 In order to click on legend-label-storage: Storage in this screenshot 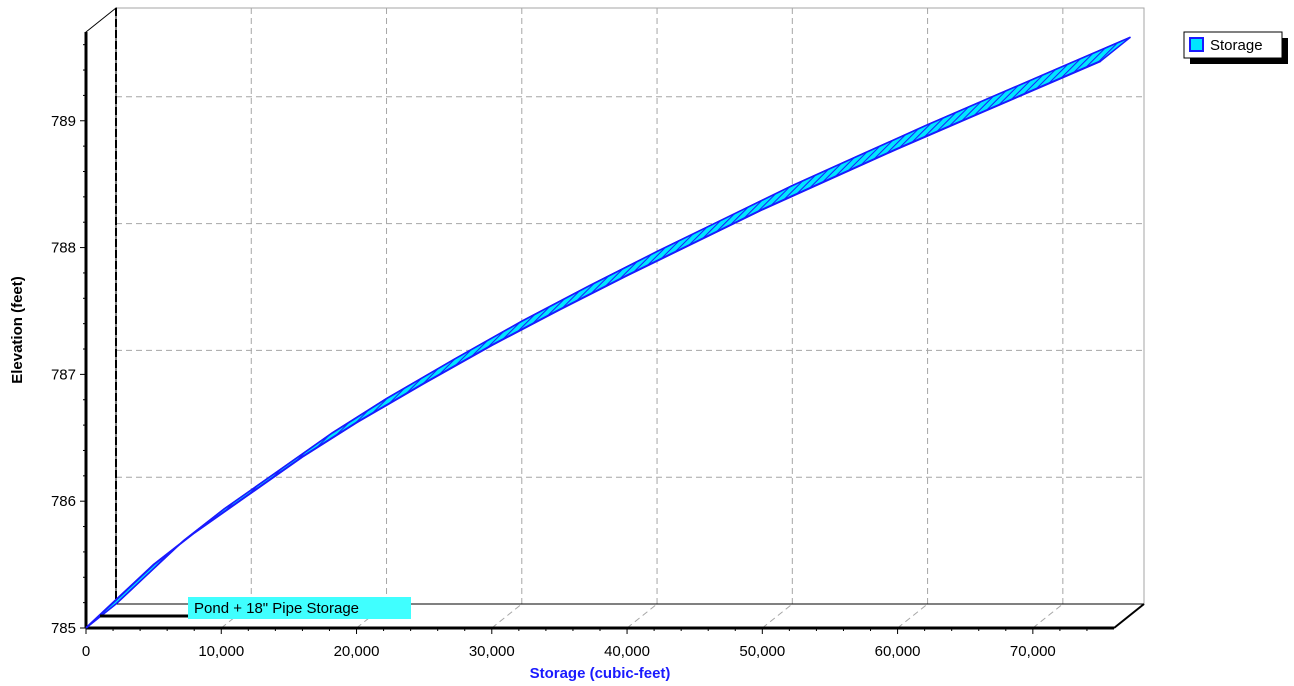, I will do `click(1236, 45)`.